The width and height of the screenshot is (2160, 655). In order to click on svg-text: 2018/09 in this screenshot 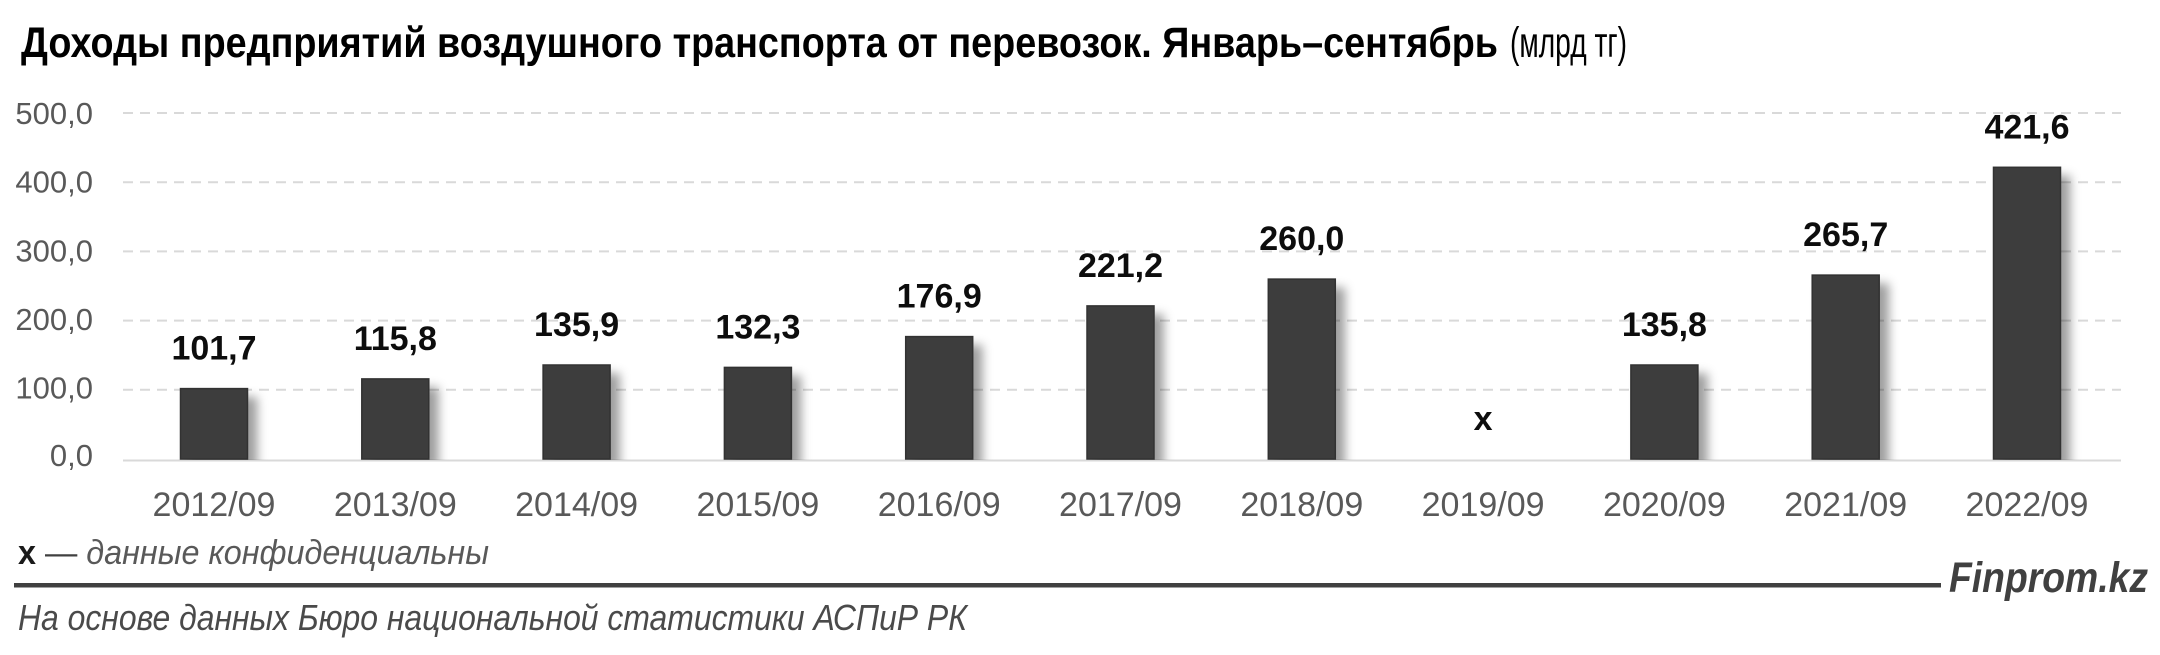, I will do `click(1301, 505)`.